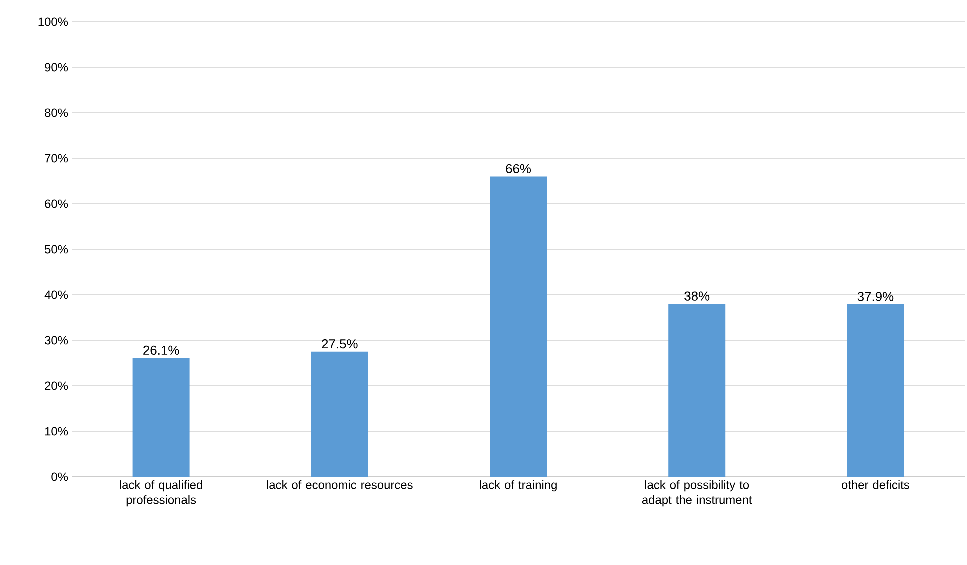 Image resolution: width=967 pixels, height=565 pixels. Describe the element at coordinates (56, 295) in the screenshot. I see `y-tick-label: 40%` at that location.